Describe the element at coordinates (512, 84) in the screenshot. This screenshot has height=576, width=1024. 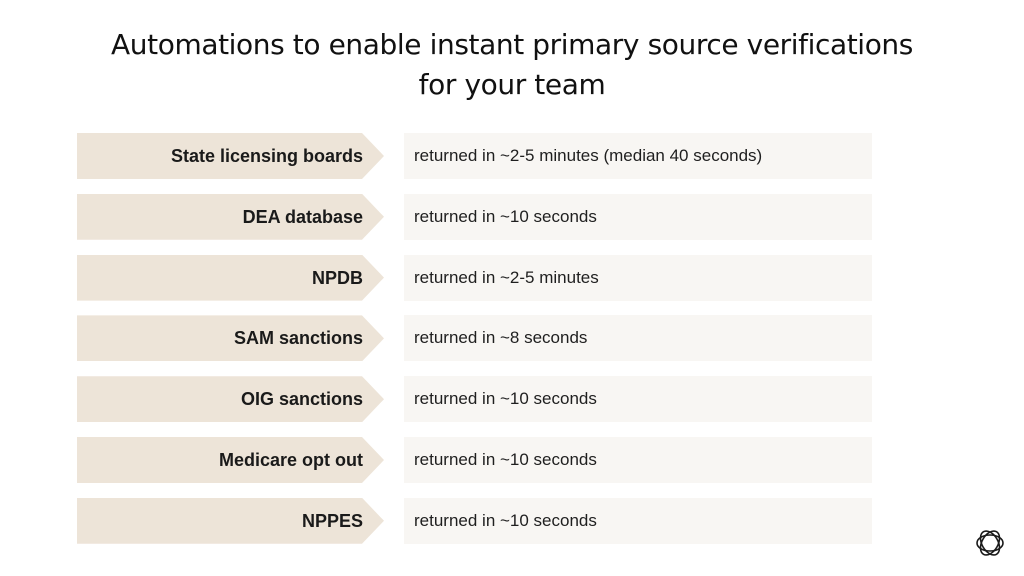
I see `page-title-line-2: for your team` at that location.